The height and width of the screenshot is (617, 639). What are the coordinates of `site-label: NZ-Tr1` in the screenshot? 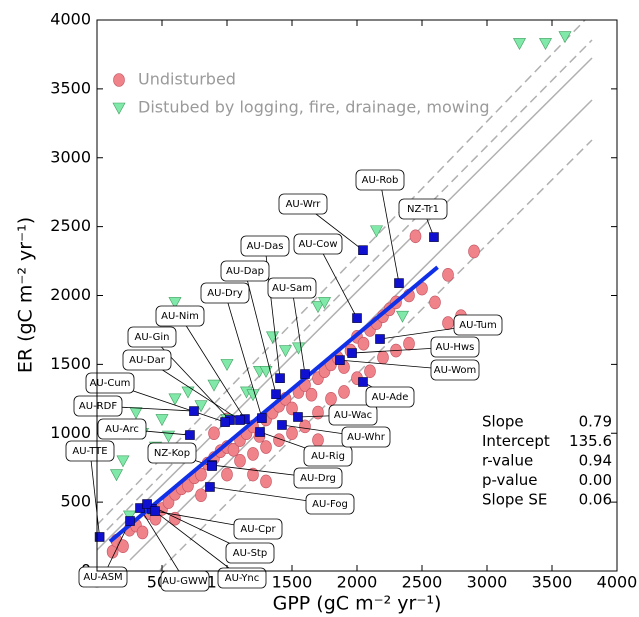 It's located at (423, 209).